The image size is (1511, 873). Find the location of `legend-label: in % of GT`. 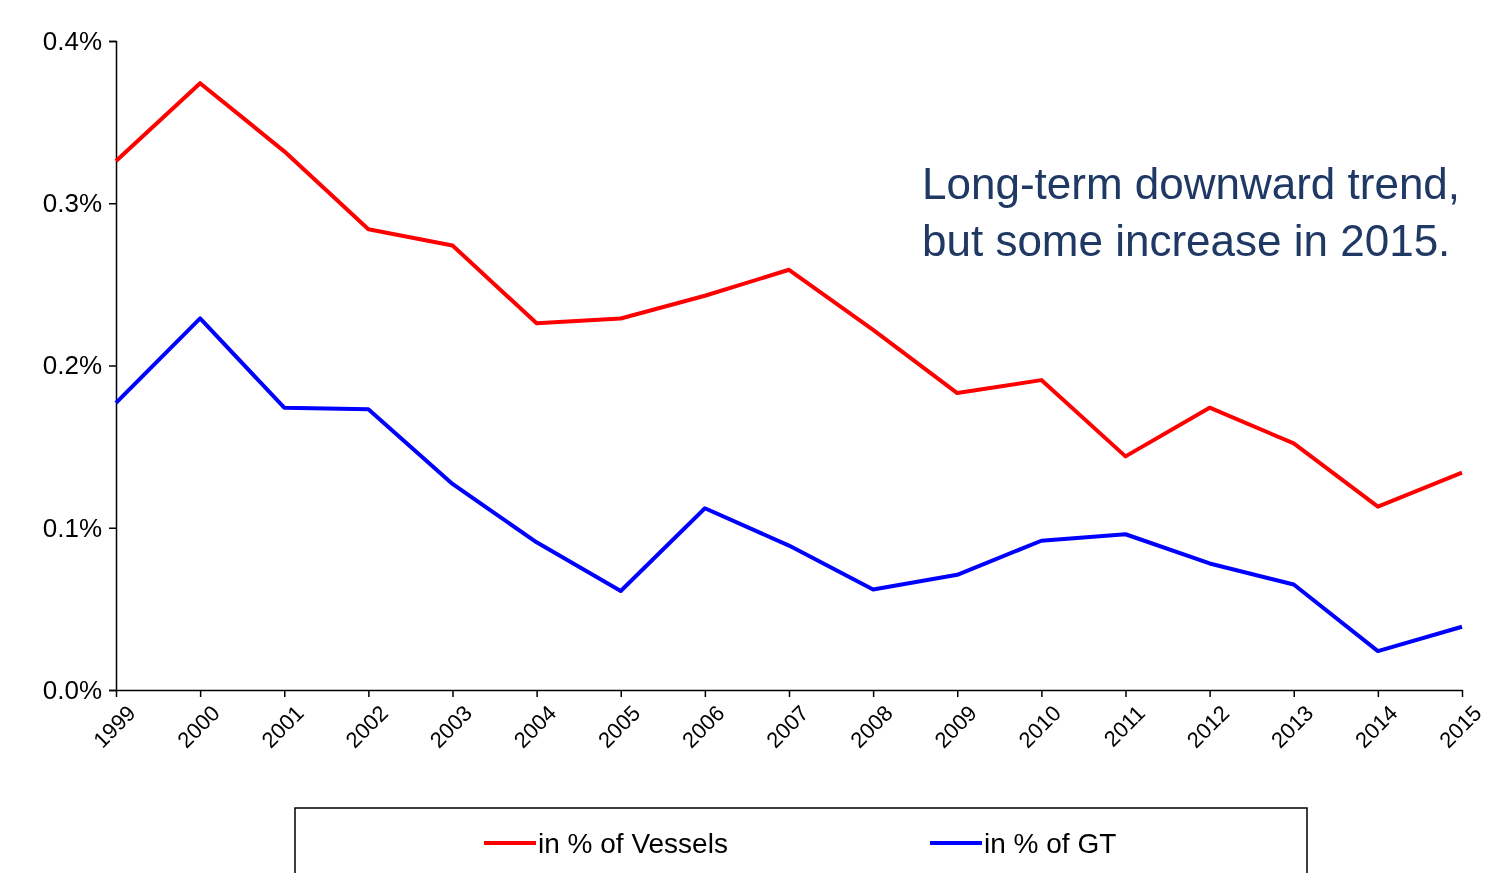

legend-label: in % of GT is located at coordinates (1050, 843).